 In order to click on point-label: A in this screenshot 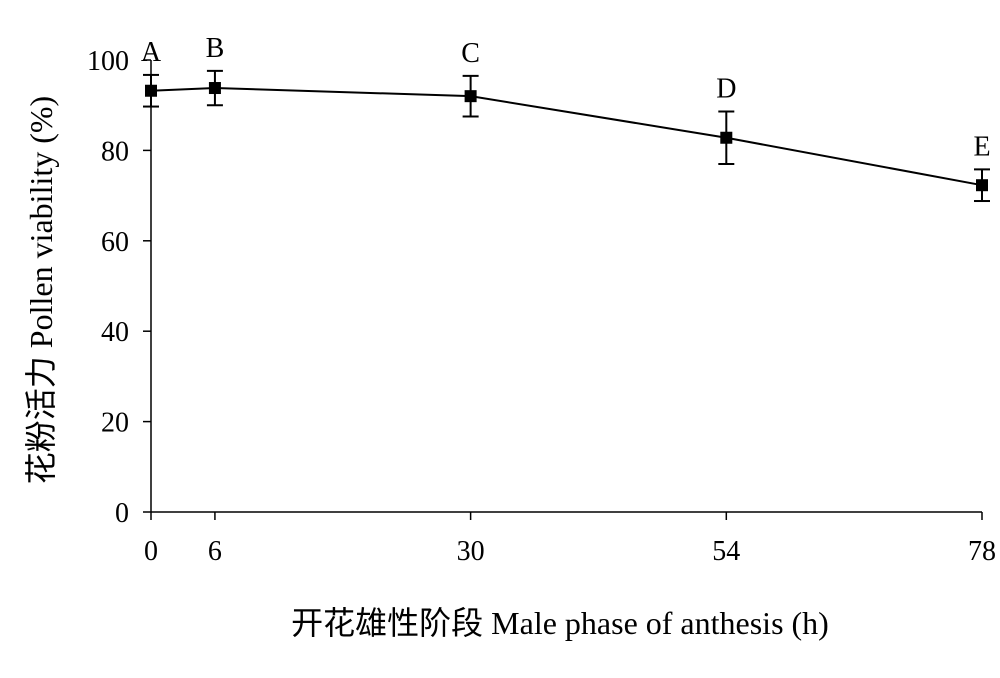, I will do `click(151, 52)`.